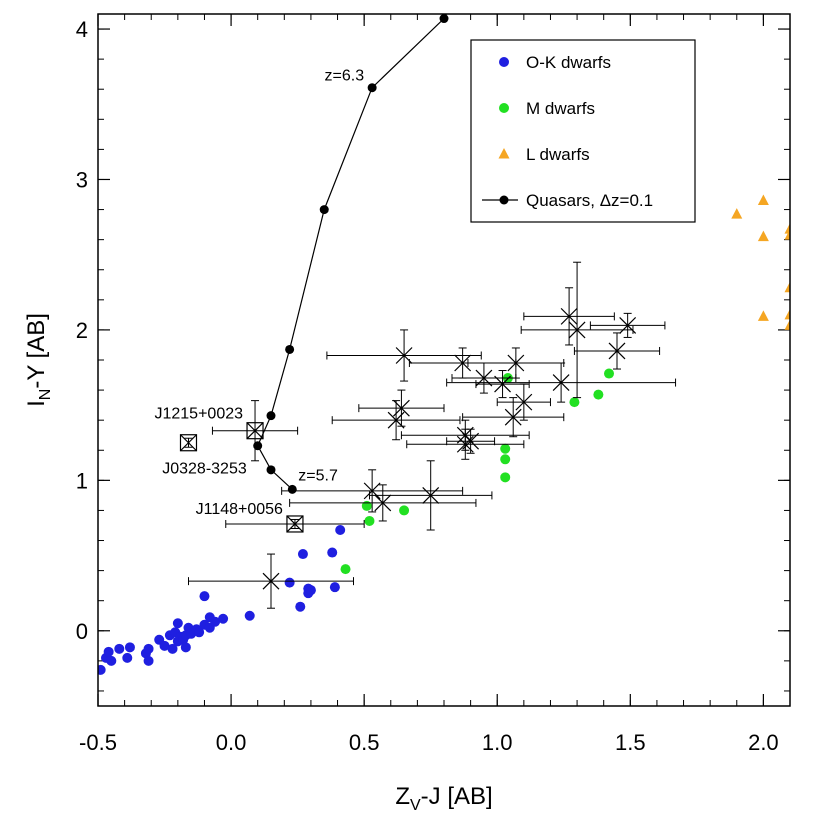  I want to click on x-tick-label: 1.0, so click(497, 742).